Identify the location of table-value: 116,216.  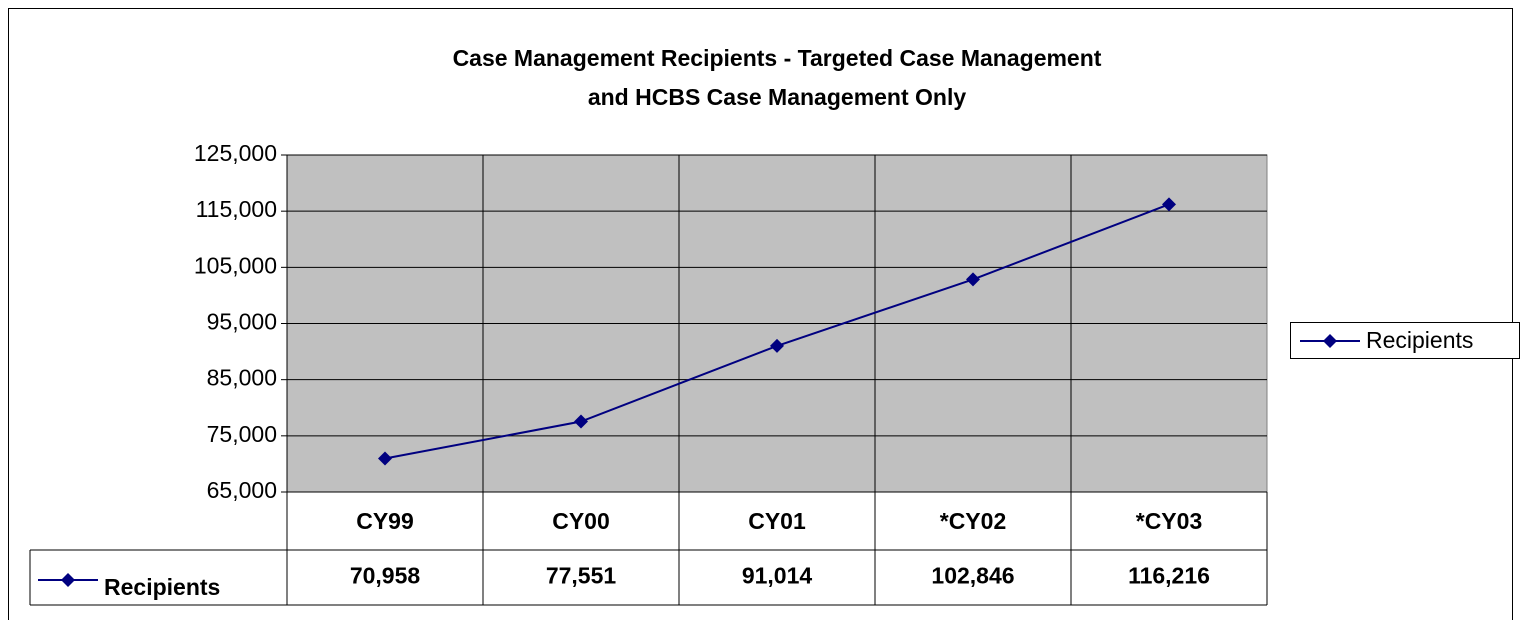
(1169, 576).